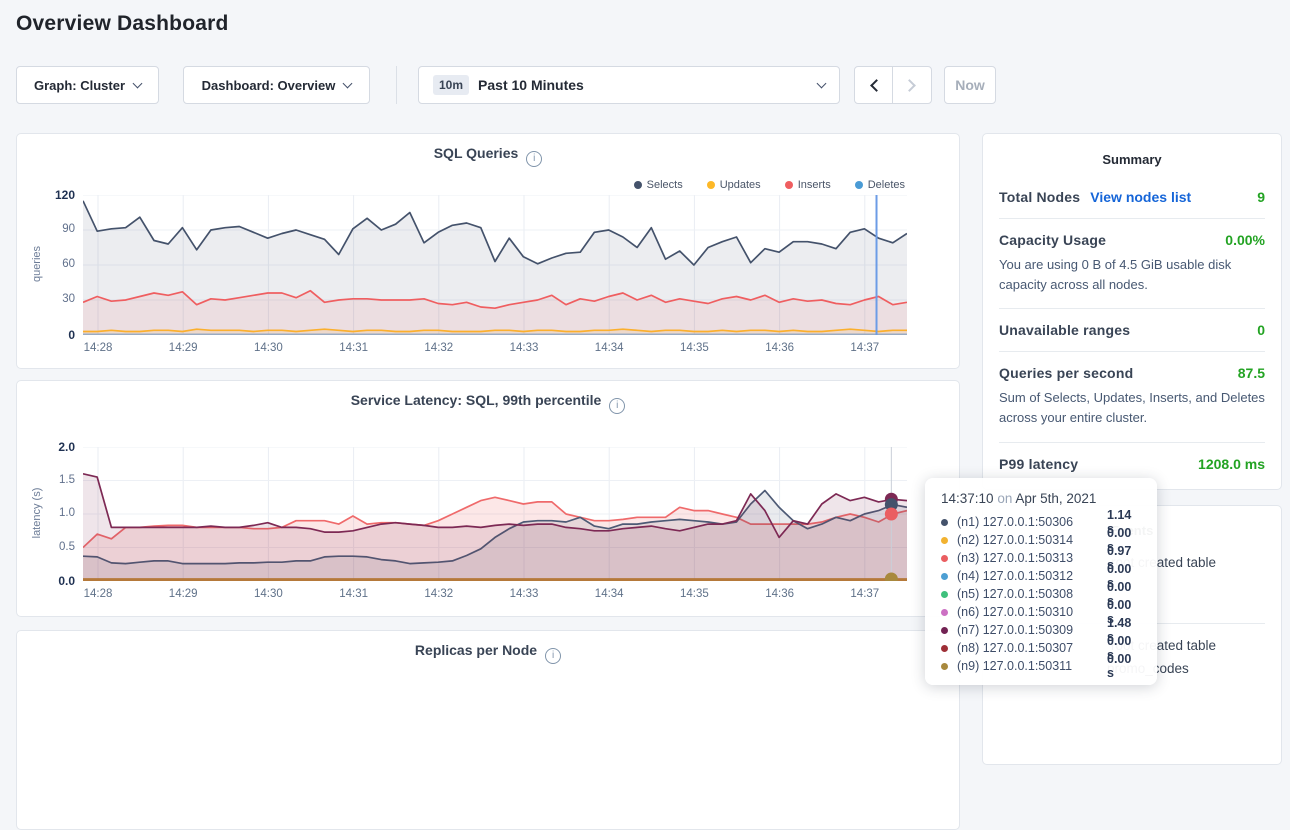  Describe the element at coordinates (1141, 197) in the screenshot. I see `view-nodes-list-link: View nodes list` at that location.